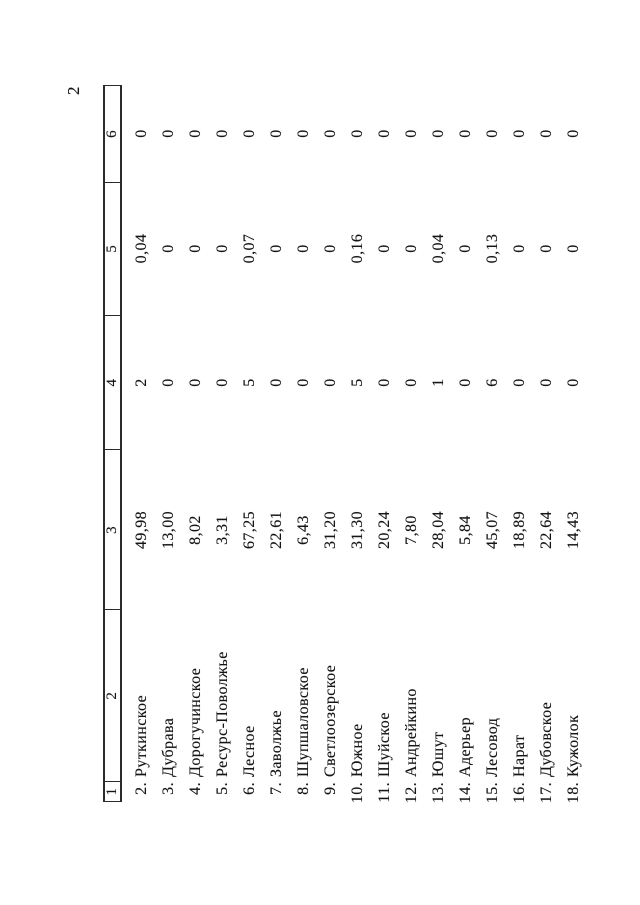  What do you see at coordinates (492, 530) in the screenshot?
I see `cell-value-col3: 45,07` at bounding box center [492, 530].